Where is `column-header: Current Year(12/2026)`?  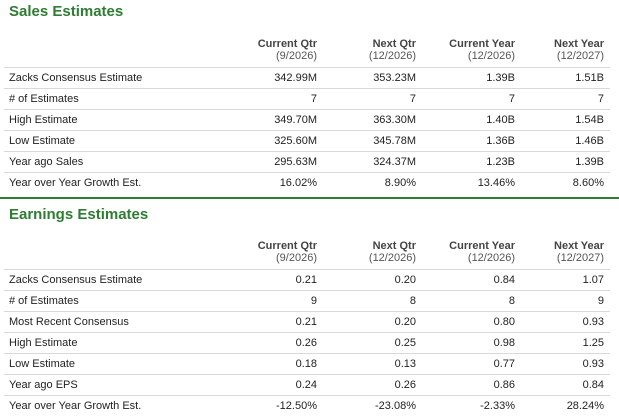
column-header: Current Year(12/2026) is located at coordinates (471, 49).